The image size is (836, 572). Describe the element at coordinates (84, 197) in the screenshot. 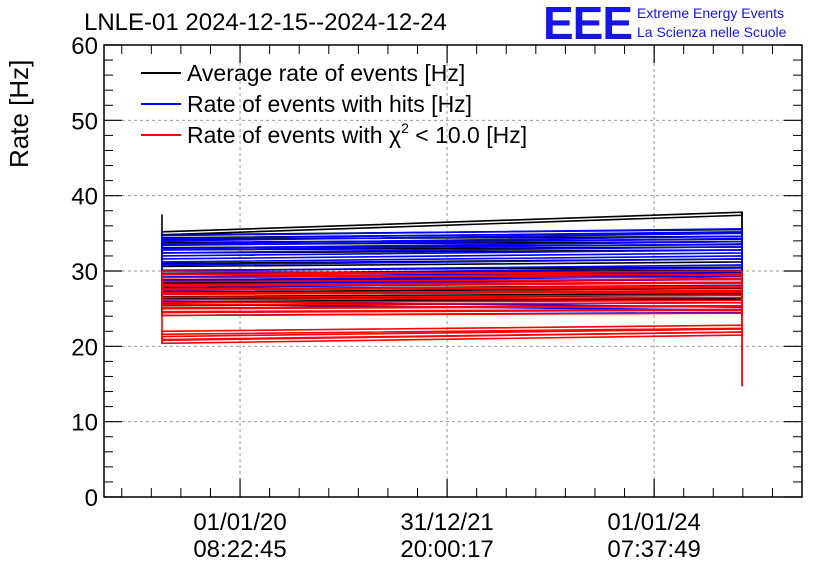

I see `y-tick-label: 40` at that location.